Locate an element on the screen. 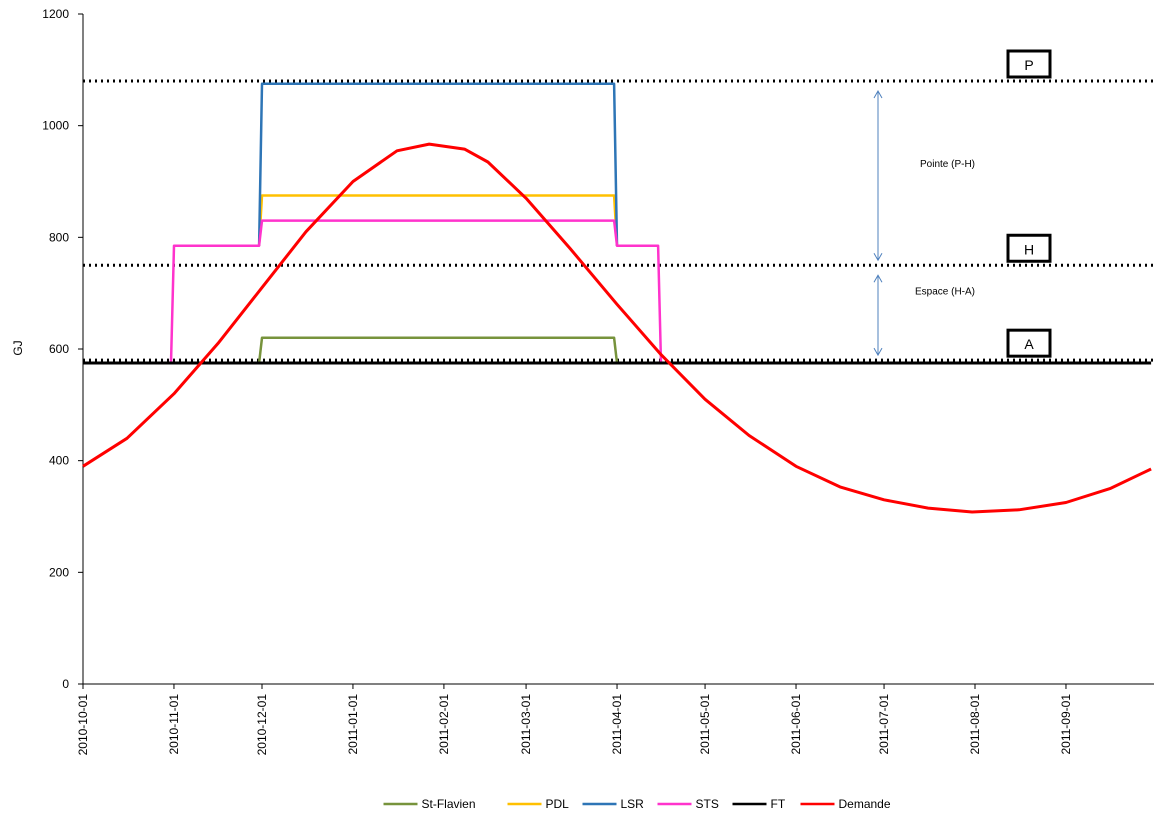 The image size is (1154, 815). x-tick-label: 2011-09-01 is located at coordinates (1066, 724).